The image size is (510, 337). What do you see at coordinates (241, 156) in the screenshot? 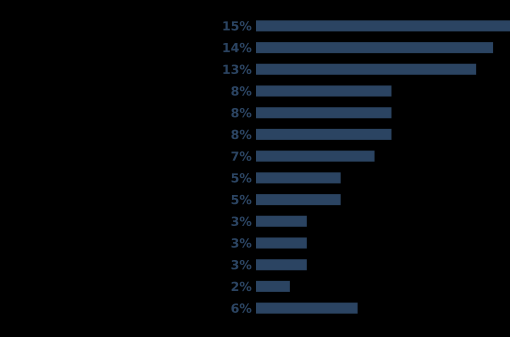
I see `data-label: 7%` at bounding box center [241, 156].